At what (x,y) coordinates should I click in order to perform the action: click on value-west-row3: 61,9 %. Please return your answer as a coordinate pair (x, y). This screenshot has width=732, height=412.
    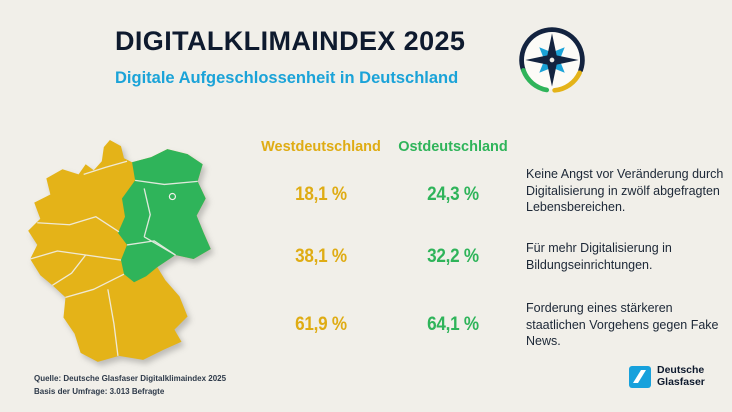
    Looking at the image, I should click on (321, 324).